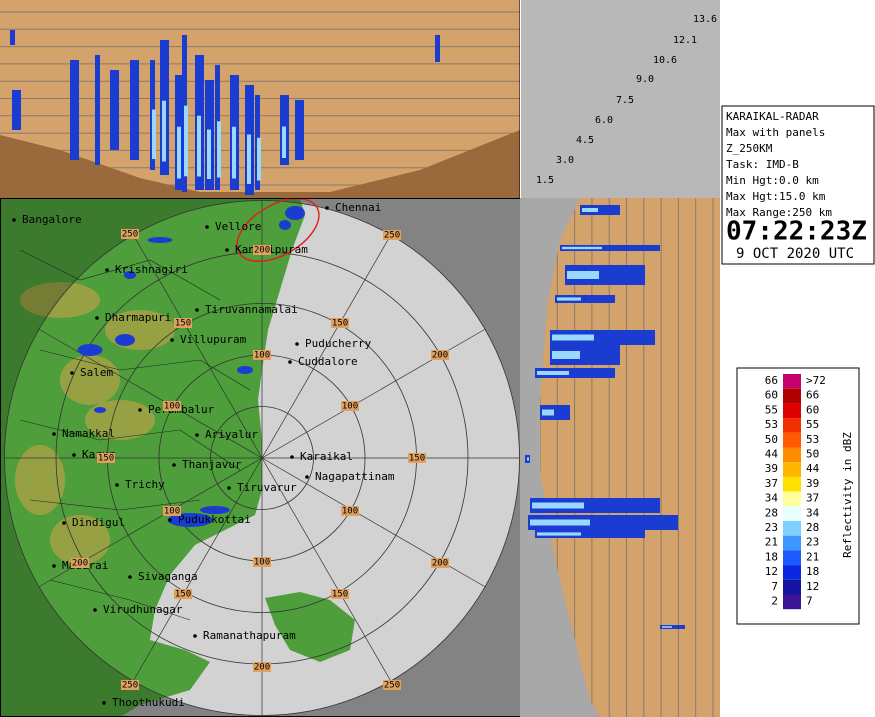 This screenshot has width=875, height=717. Describe the element at coordinates (271, 249) in the screenshot. I see `place-label: Kanchipuram` at that location.